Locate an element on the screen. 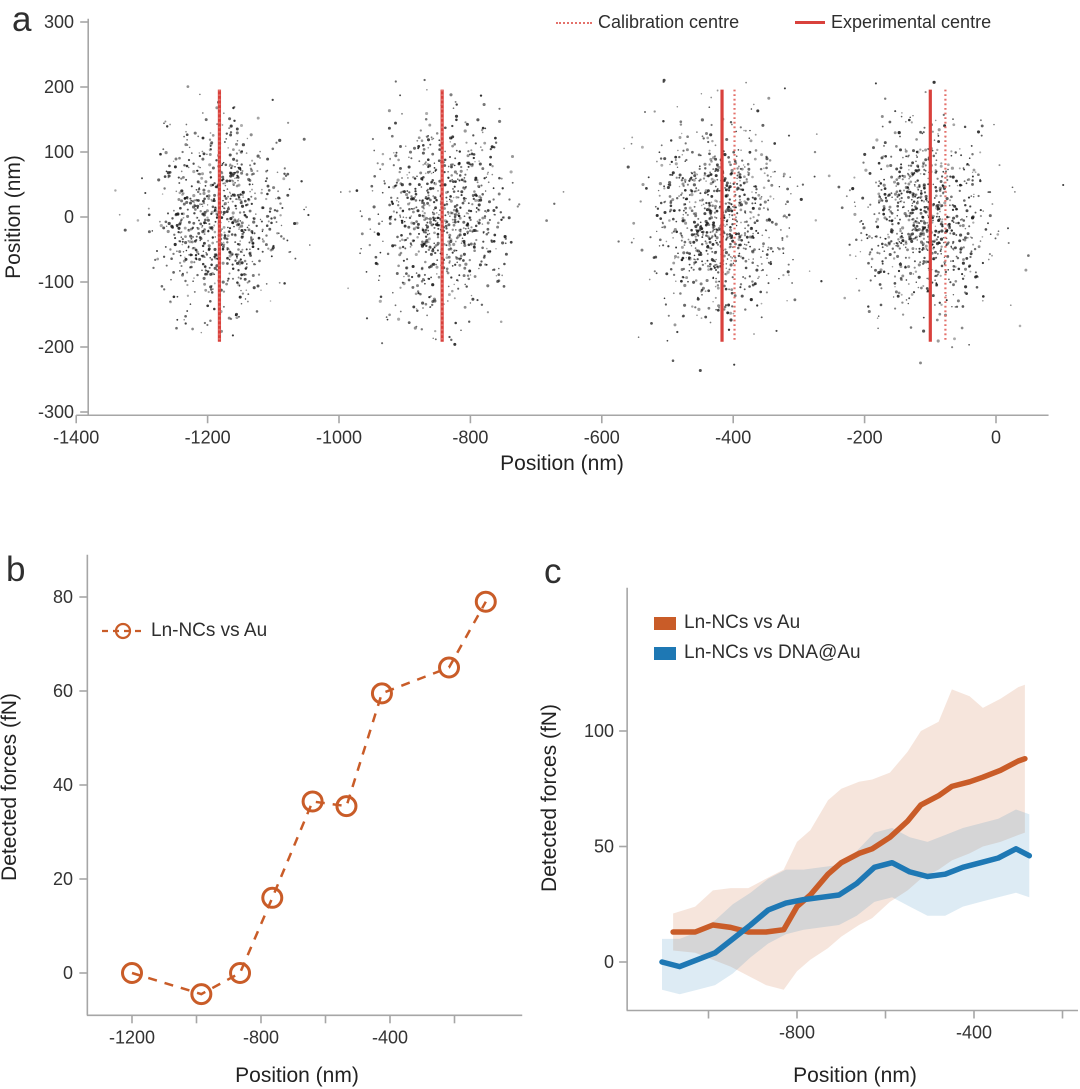  experimental-centre-label: Experimental centre is located at coordinates (911, 22).